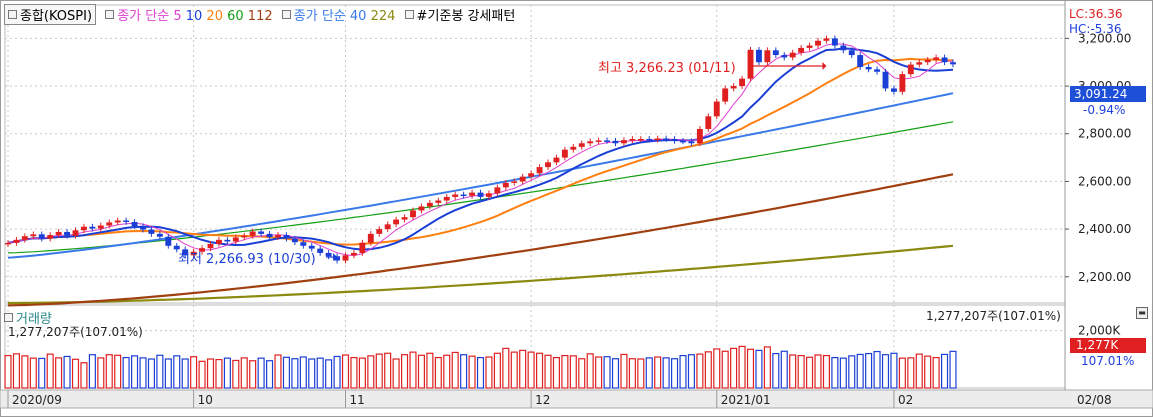 Image resolution: width=1153 pixels, height=417 pixels. I want to click on volume-current-badge: 1,277K, so click(1108, 345).